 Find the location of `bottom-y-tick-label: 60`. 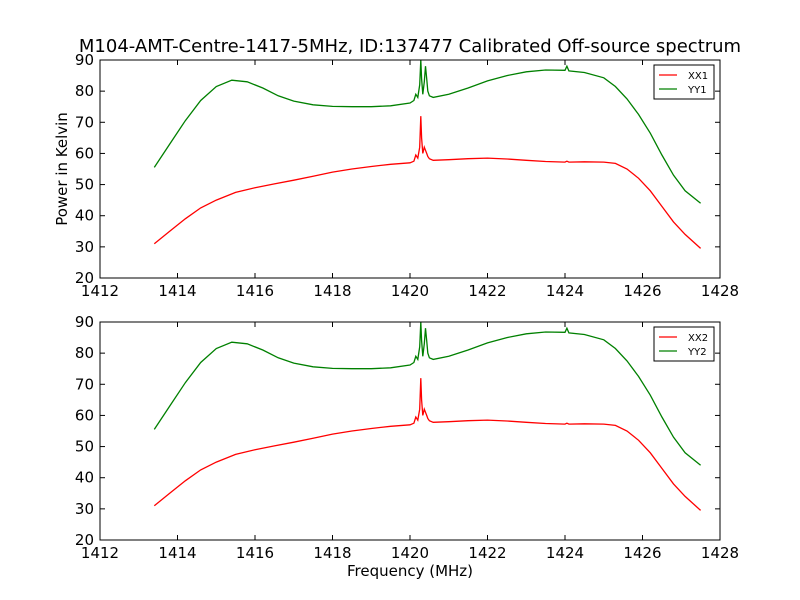

bottom-y-tick-label: 60 is located at coordinates (84, 415).